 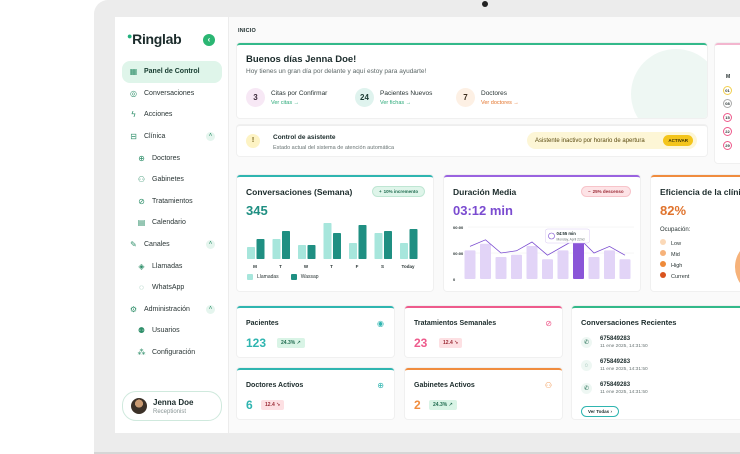 I want to click on efficiency-legend: Low Mid High Current, so click(x=674, y=261).